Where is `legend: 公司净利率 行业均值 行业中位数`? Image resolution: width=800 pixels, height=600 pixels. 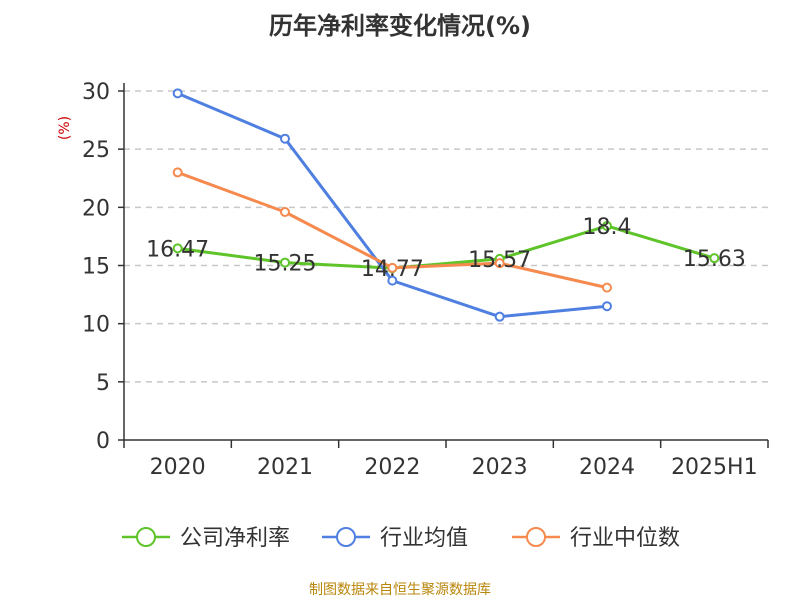 legend: 公司净利率 行业均值 行业中位数 is located at coordinates (401, 538).